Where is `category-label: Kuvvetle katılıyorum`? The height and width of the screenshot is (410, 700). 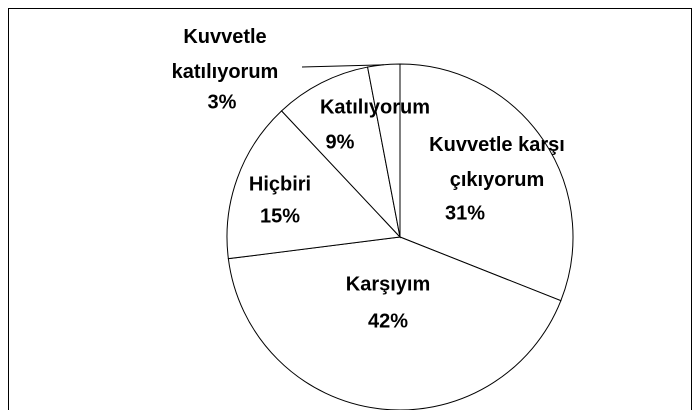 category-label: Kuvvetle katılıyorum is located at coordinates (225, 54).